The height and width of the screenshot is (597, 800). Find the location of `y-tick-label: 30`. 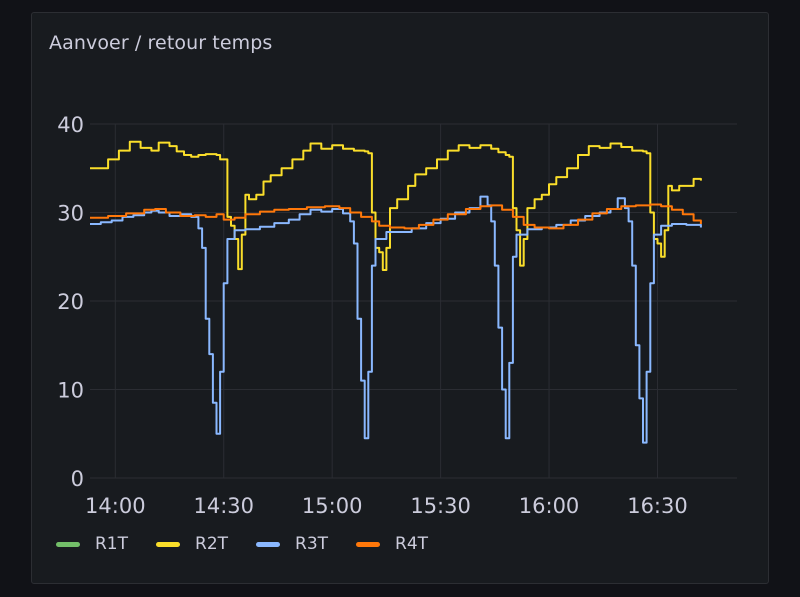

y-tick-label: 30 is located at coordinates (70, 214).